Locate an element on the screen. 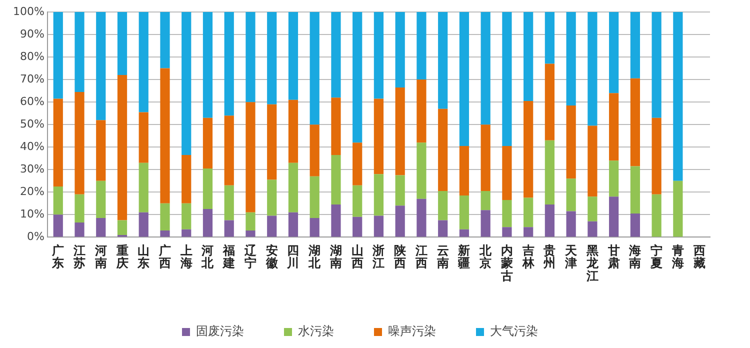  y-tick-label: 80% is located at coordinates (32, 56).